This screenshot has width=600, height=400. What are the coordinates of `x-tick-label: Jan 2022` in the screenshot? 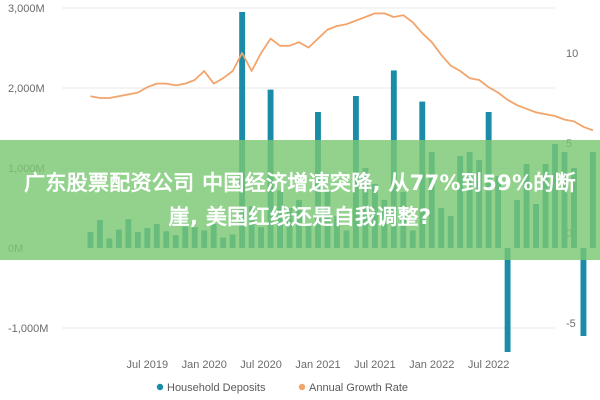 It's located at (431, 365).